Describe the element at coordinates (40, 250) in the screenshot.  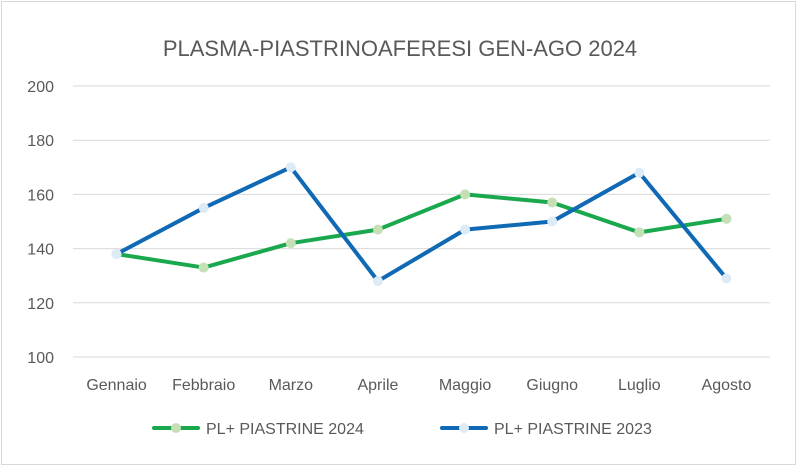
I see `y-tick-label: 140` at that location.